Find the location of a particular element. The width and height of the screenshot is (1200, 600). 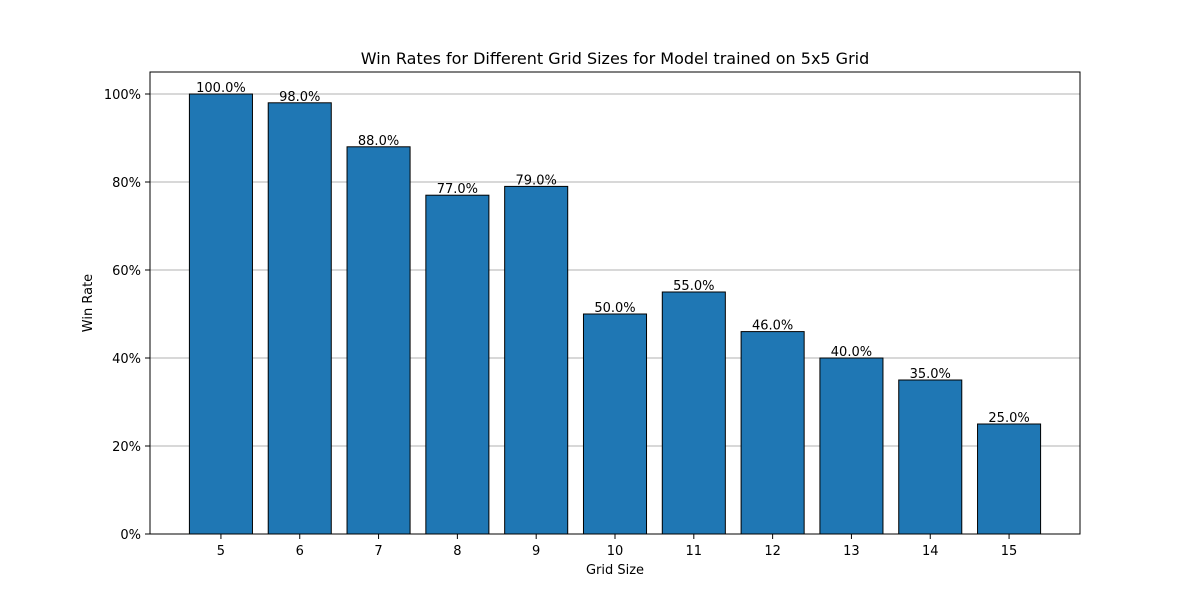

x-tick-label: 11 is located at coordinates (694, 551).